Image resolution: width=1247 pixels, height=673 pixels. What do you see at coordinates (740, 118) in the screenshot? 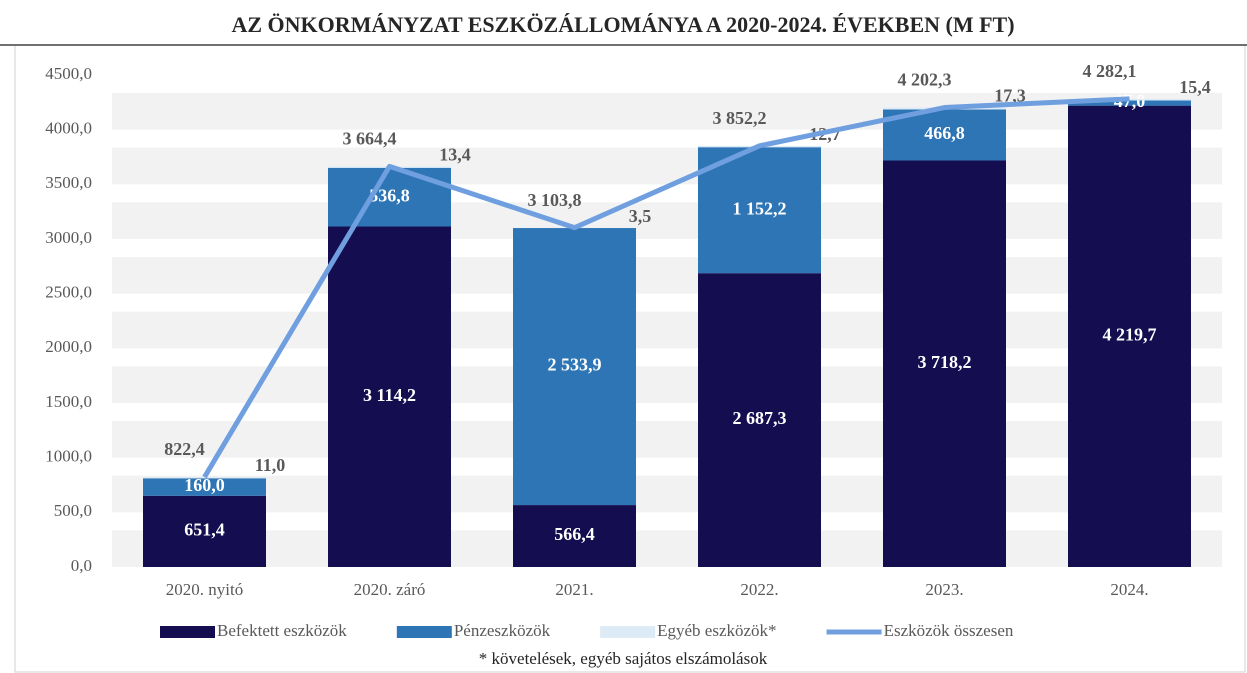
I see `value-label: 3 852,2` at bounding box center [740, 118].